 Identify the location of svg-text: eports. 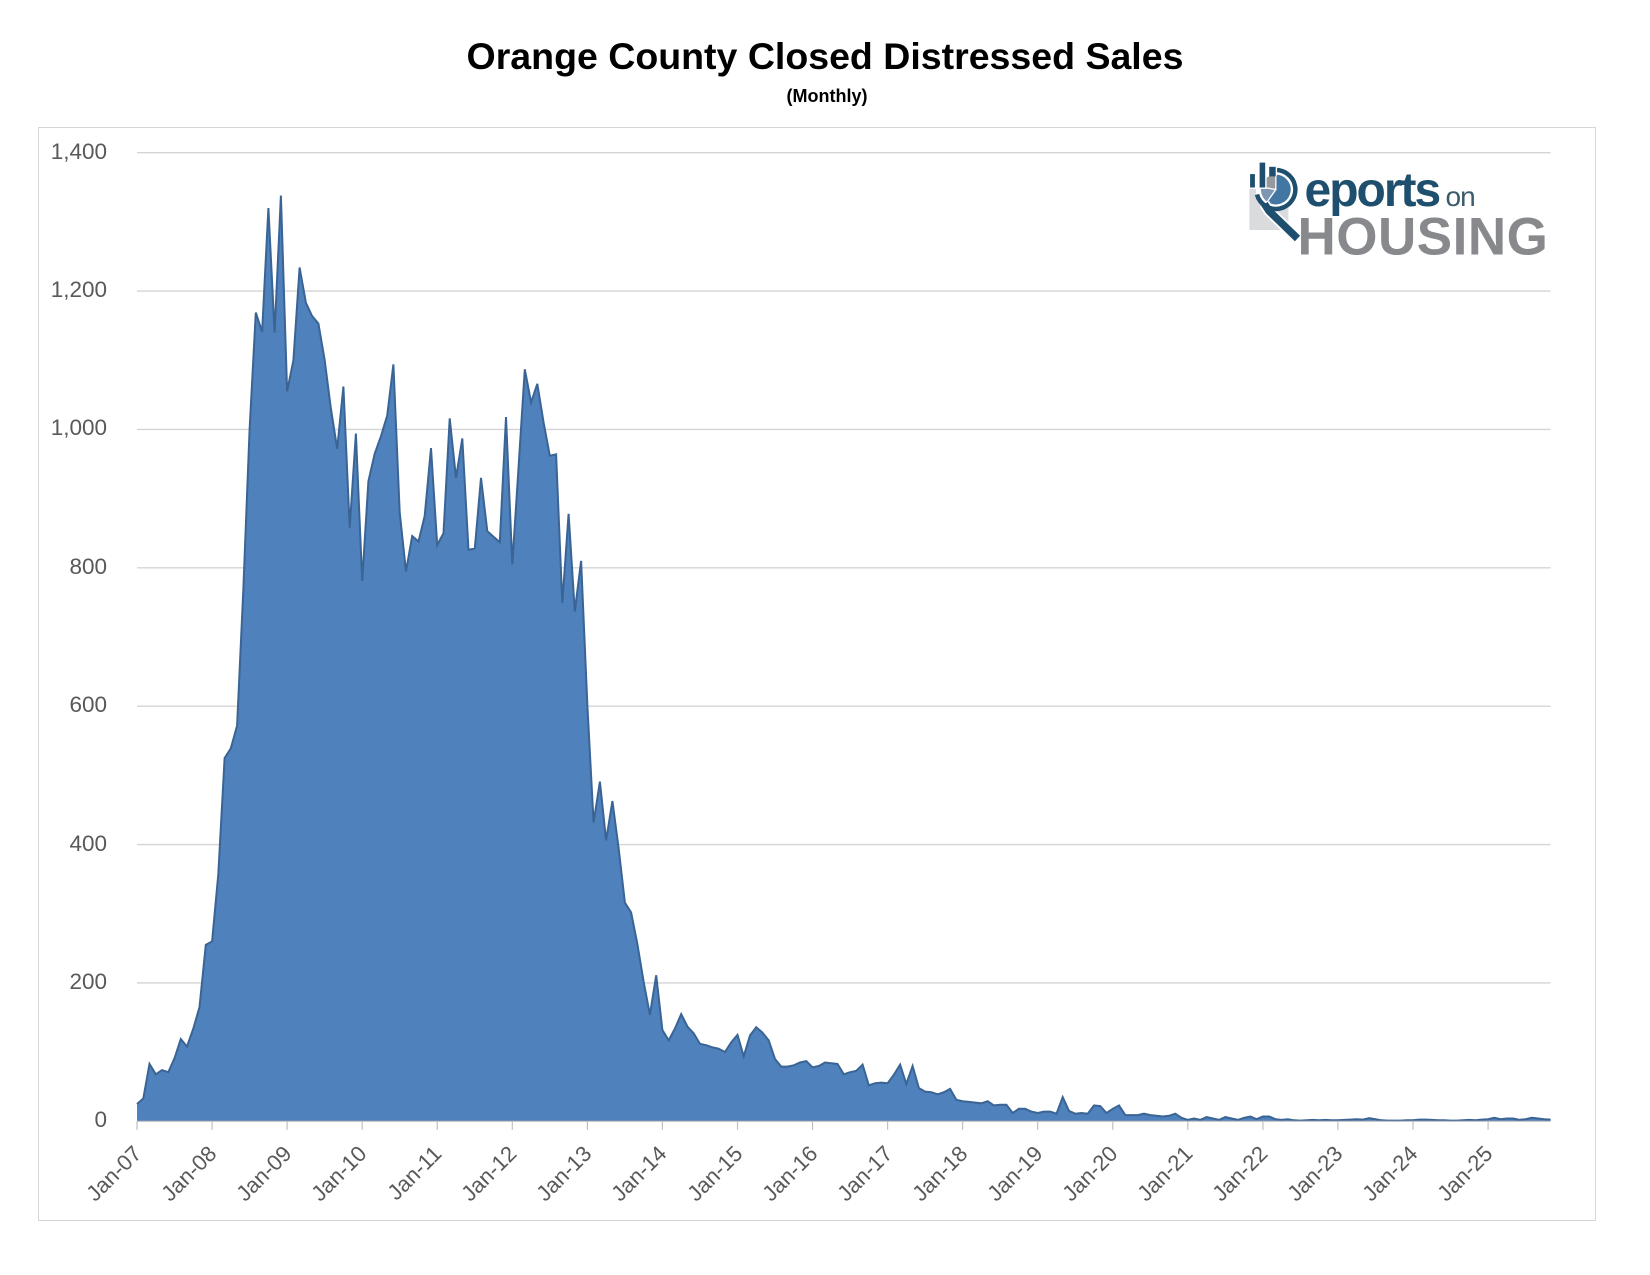
(1372, 190).